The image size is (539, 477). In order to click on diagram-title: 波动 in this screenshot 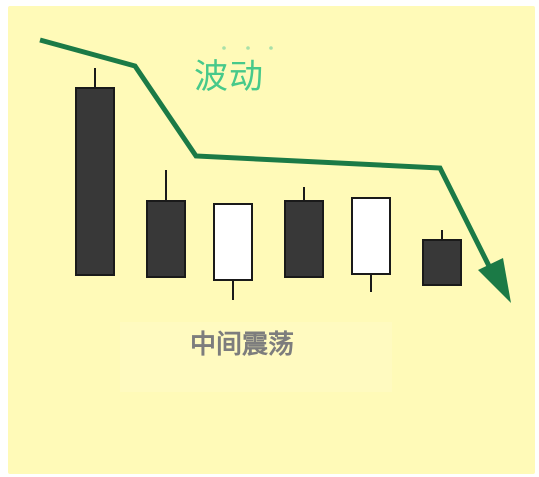, I will do `click(229, 77)`.